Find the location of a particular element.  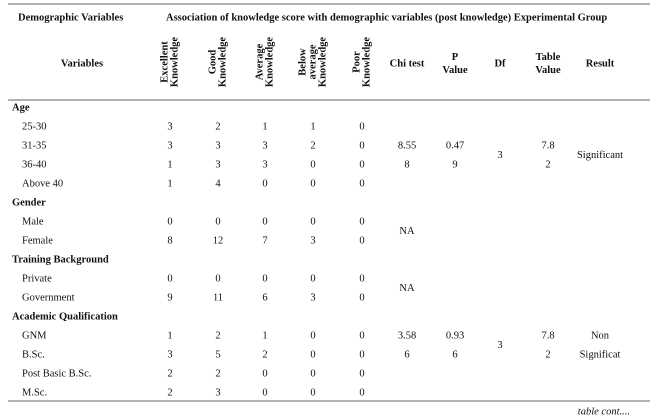

stat-header: Df is located at coordinates (500, 63).